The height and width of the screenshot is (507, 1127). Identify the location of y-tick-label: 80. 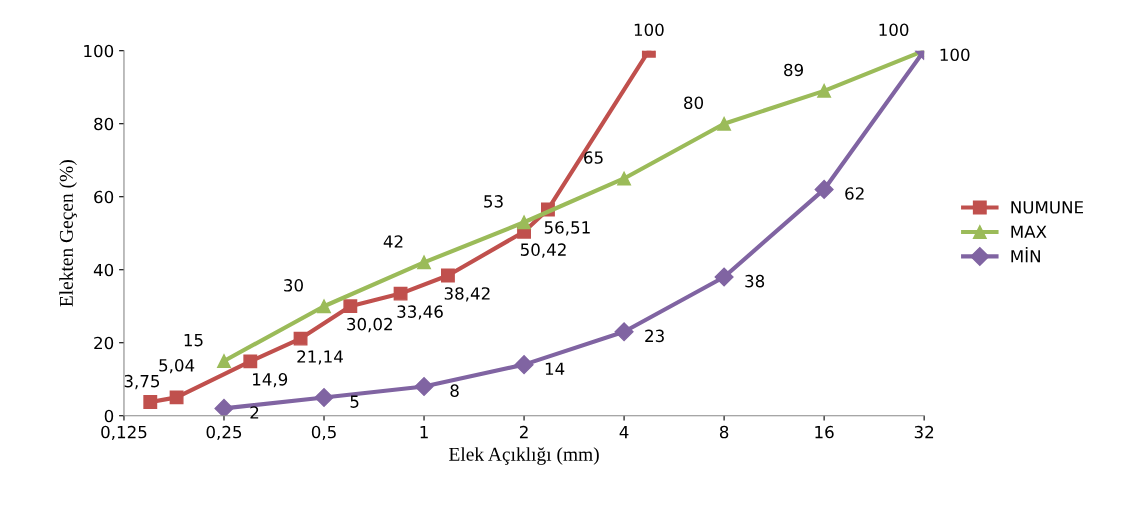
(104, 124).